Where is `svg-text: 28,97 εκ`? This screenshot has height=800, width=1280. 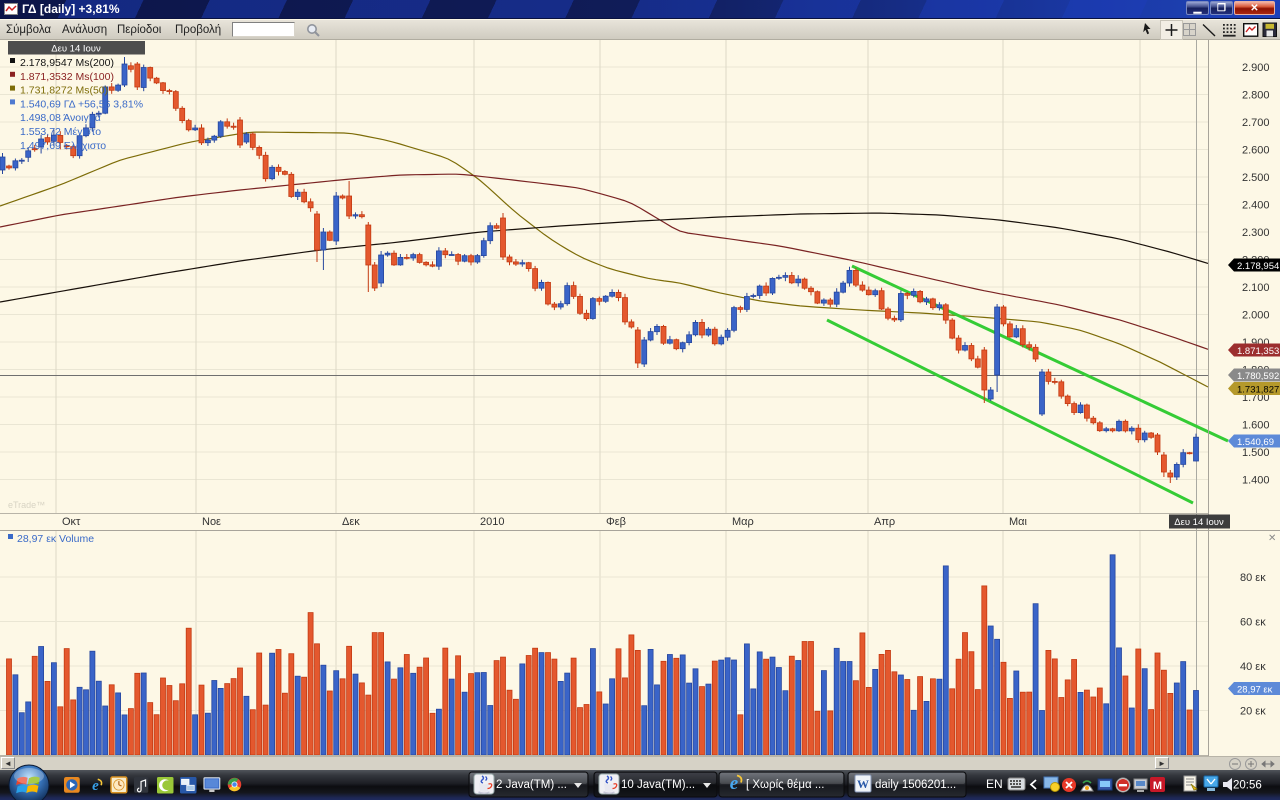 svg-text: 28,97 εκ is located at coordinates (1255, 690).